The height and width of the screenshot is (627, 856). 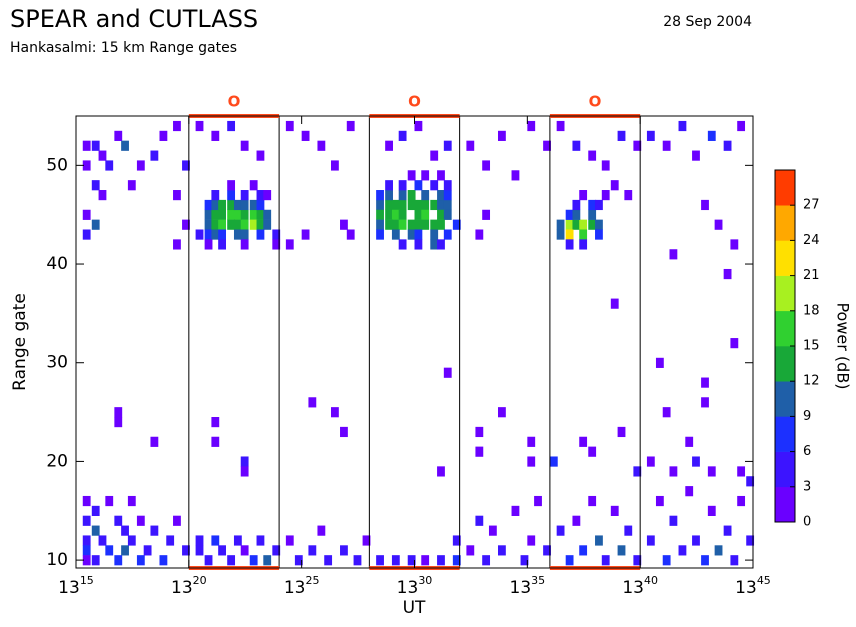 What do you see at coordinates (57, 165) in the screenshot?
I see `y-tick-label: 50` at bounding box center [57, 165].